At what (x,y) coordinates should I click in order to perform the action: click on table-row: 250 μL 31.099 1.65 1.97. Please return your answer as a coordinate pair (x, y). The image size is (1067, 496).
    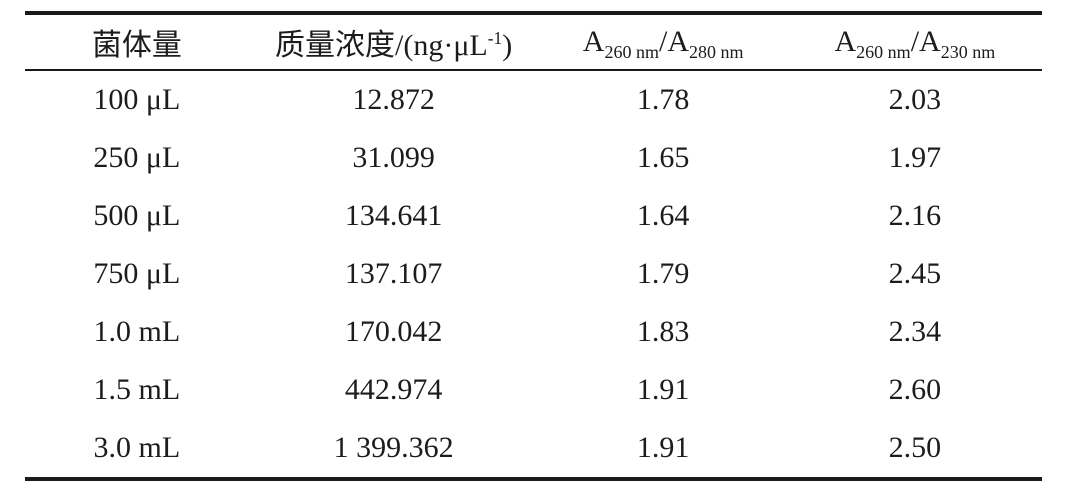
    Looking at the image, I should click on (533, 158).